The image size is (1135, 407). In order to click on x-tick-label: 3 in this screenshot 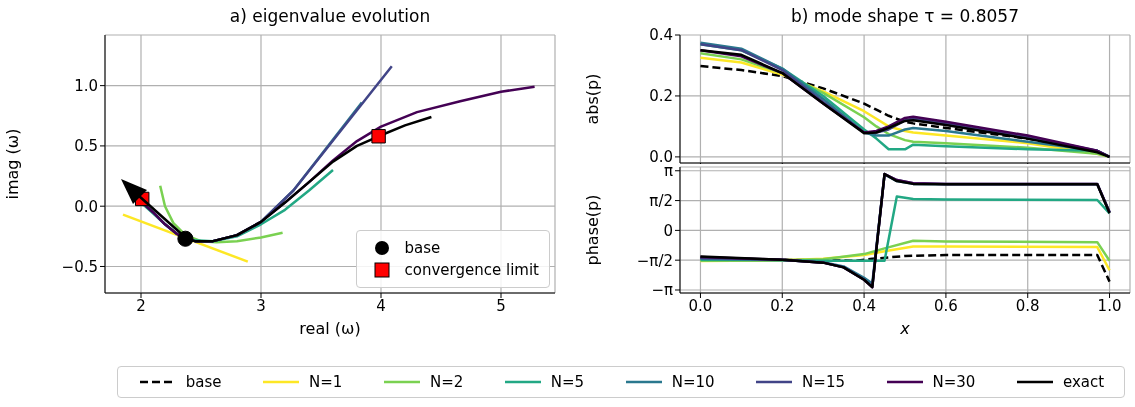, I will do `click(261, 305)`.